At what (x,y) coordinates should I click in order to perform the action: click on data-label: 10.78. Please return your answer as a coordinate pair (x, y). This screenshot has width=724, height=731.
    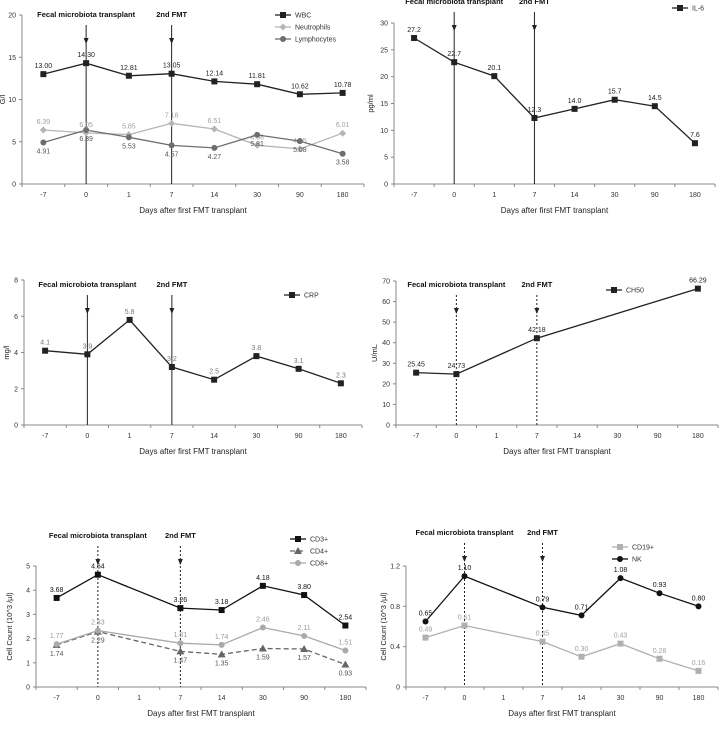
    Looking at the image, I should click on (343, 85).